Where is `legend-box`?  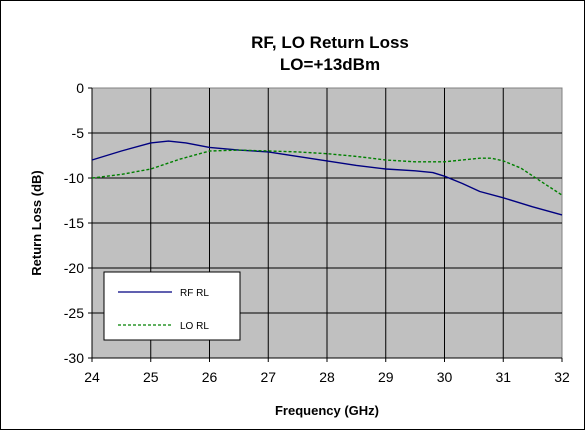
legend-box is located at coordinates (172, 306).